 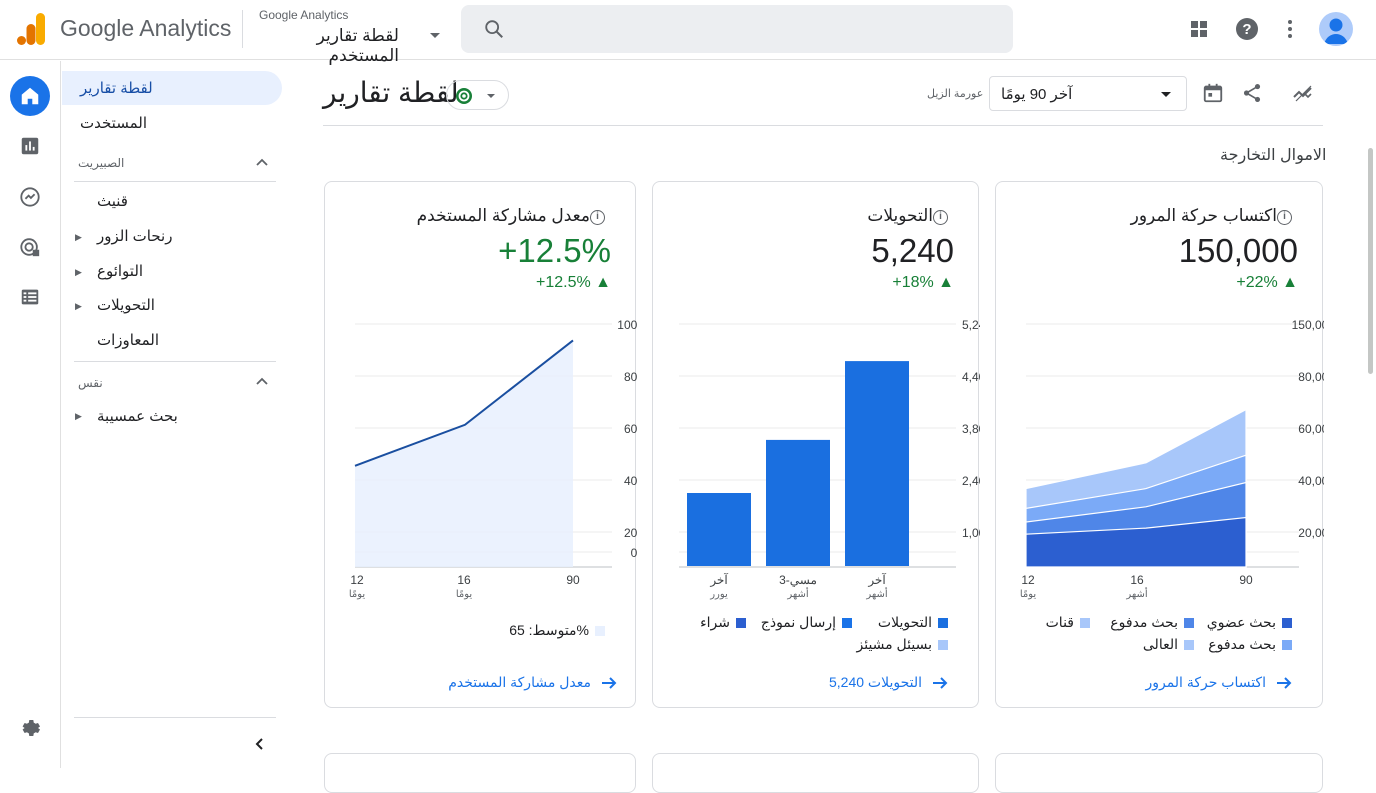 I want to click on explore-icon, so click(x=30, y=197).